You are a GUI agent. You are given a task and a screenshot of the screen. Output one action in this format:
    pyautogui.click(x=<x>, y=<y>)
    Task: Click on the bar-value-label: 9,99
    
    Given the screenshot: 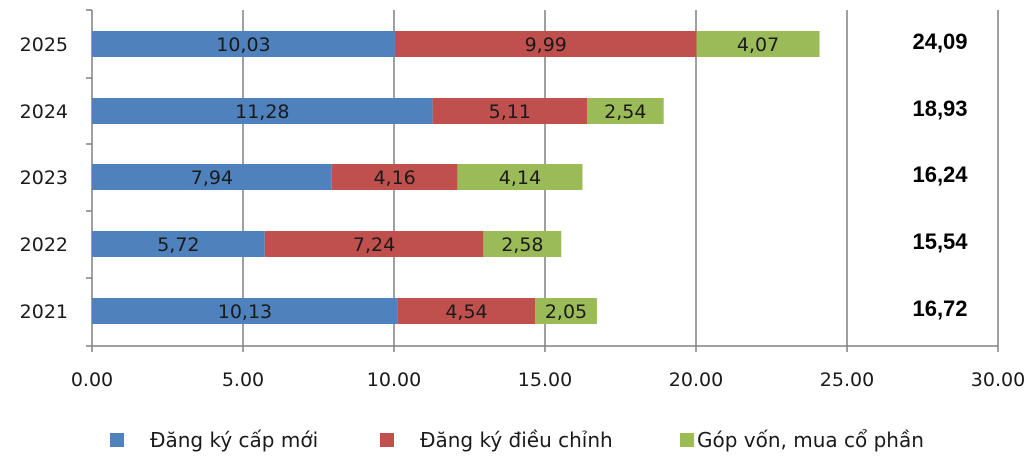 What is the action you would take?
    pyautogui.click(x=546, y=45)
    